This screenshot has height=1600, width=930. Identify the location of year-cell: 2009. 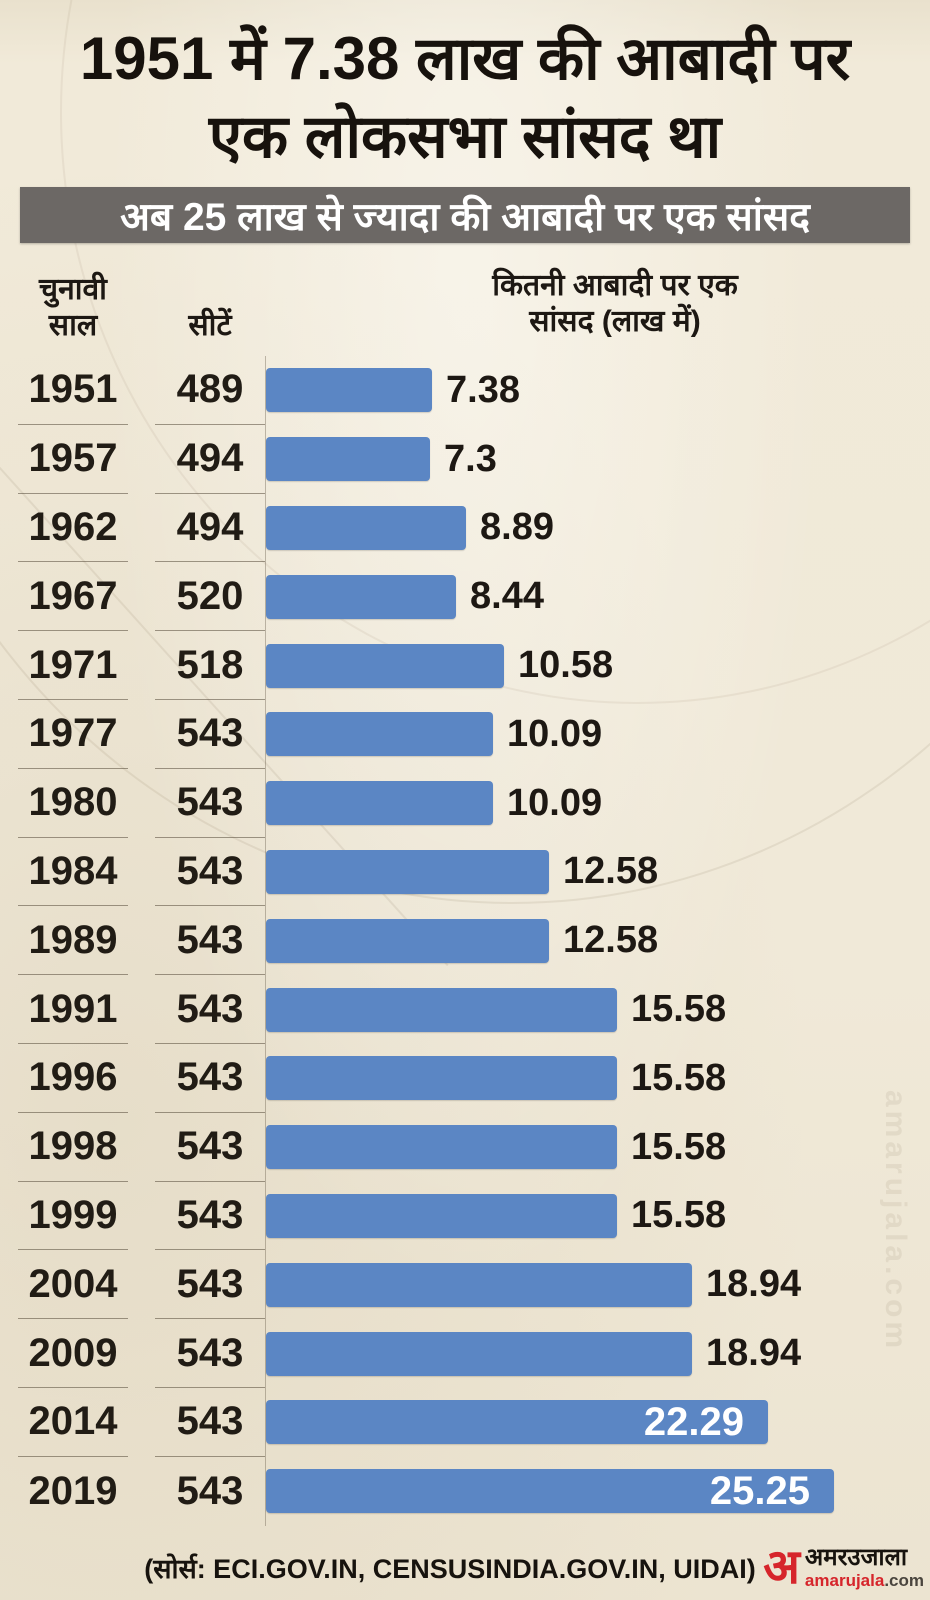
(73, 1353).